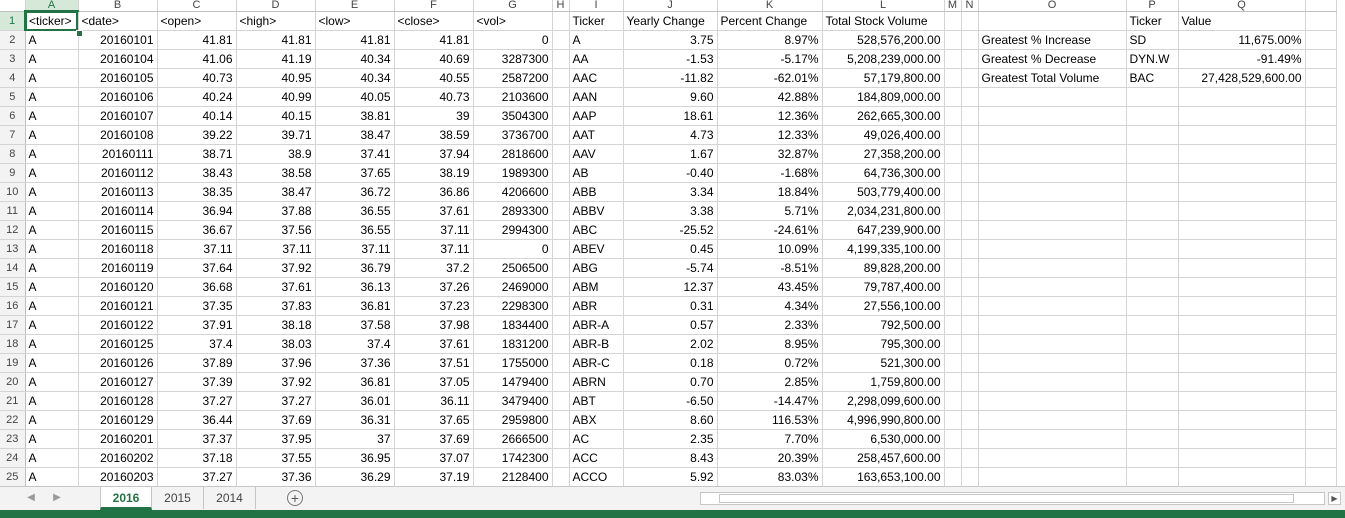  Describe the element at coordinates (276, 287) in the screenshot. I see `cell-d15: 37.61` at that location.